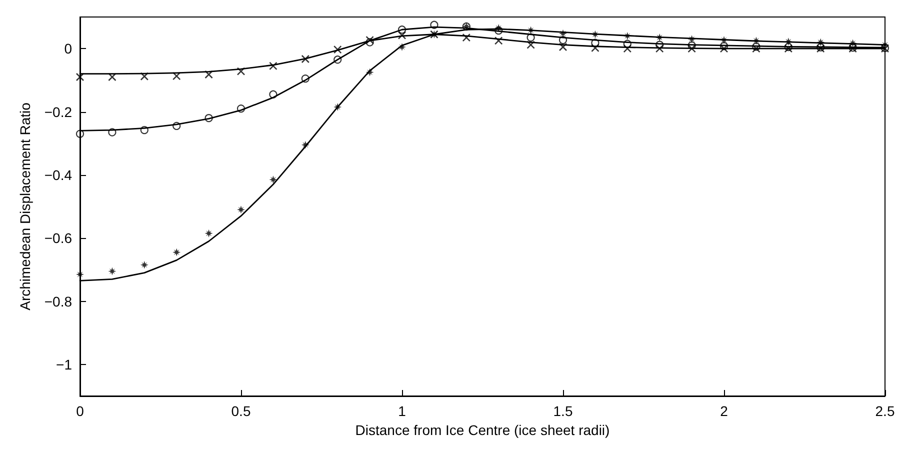 Image resolution: width=907 pixels, height=457 pixels. What do you see at coordinates (482, 430) in the screenshot?
I see `x-axis-title: Distance from Ice Centre (ice sheet radii)` at bounding box center [482, 430].